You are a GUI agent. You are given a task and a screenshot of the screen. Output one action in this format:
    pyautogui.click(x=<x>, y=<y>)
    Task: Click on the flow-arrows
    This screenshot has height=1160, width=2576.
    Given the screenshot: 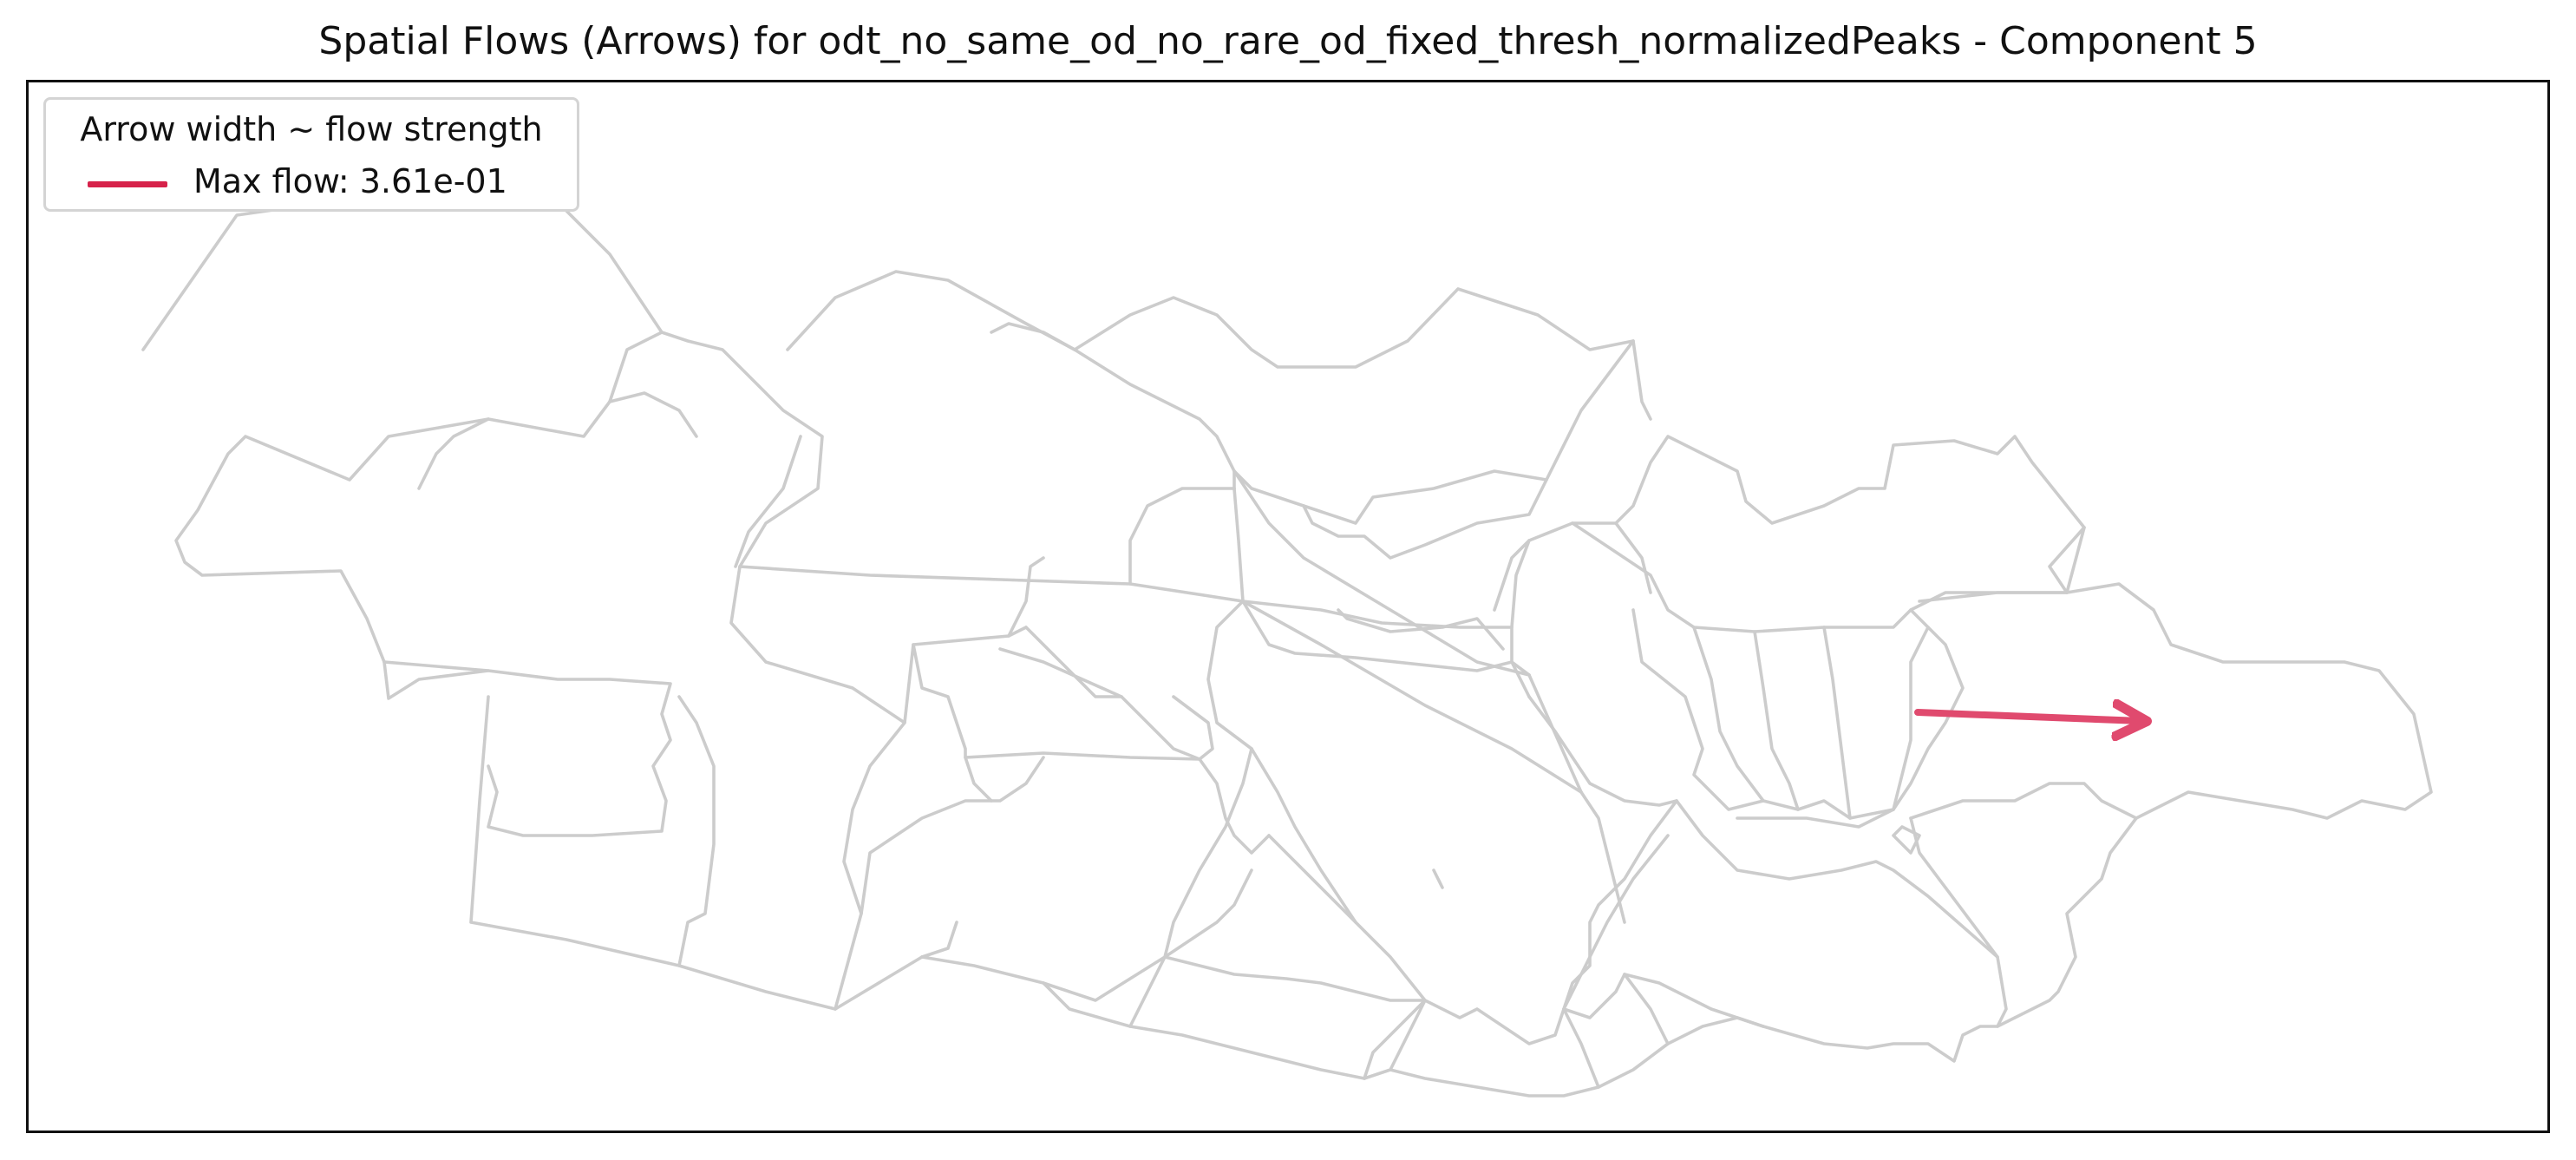 What is the action you would take?
    pyautogui.click(x=2027, y=716)
    